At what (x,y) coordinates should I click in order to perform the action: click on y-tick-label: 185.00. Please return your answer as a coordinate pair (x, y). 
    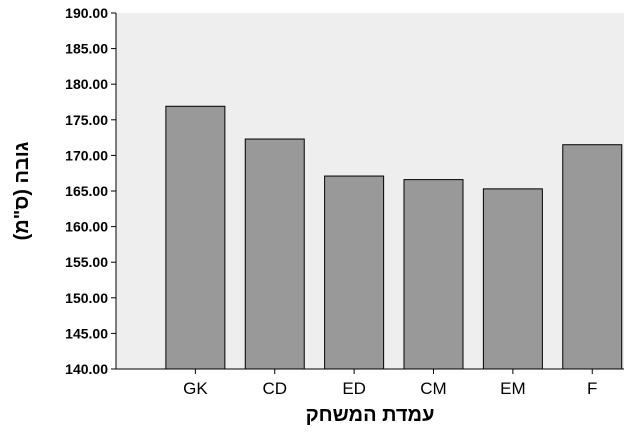
    Looking at the image, I should click on (86, 49).